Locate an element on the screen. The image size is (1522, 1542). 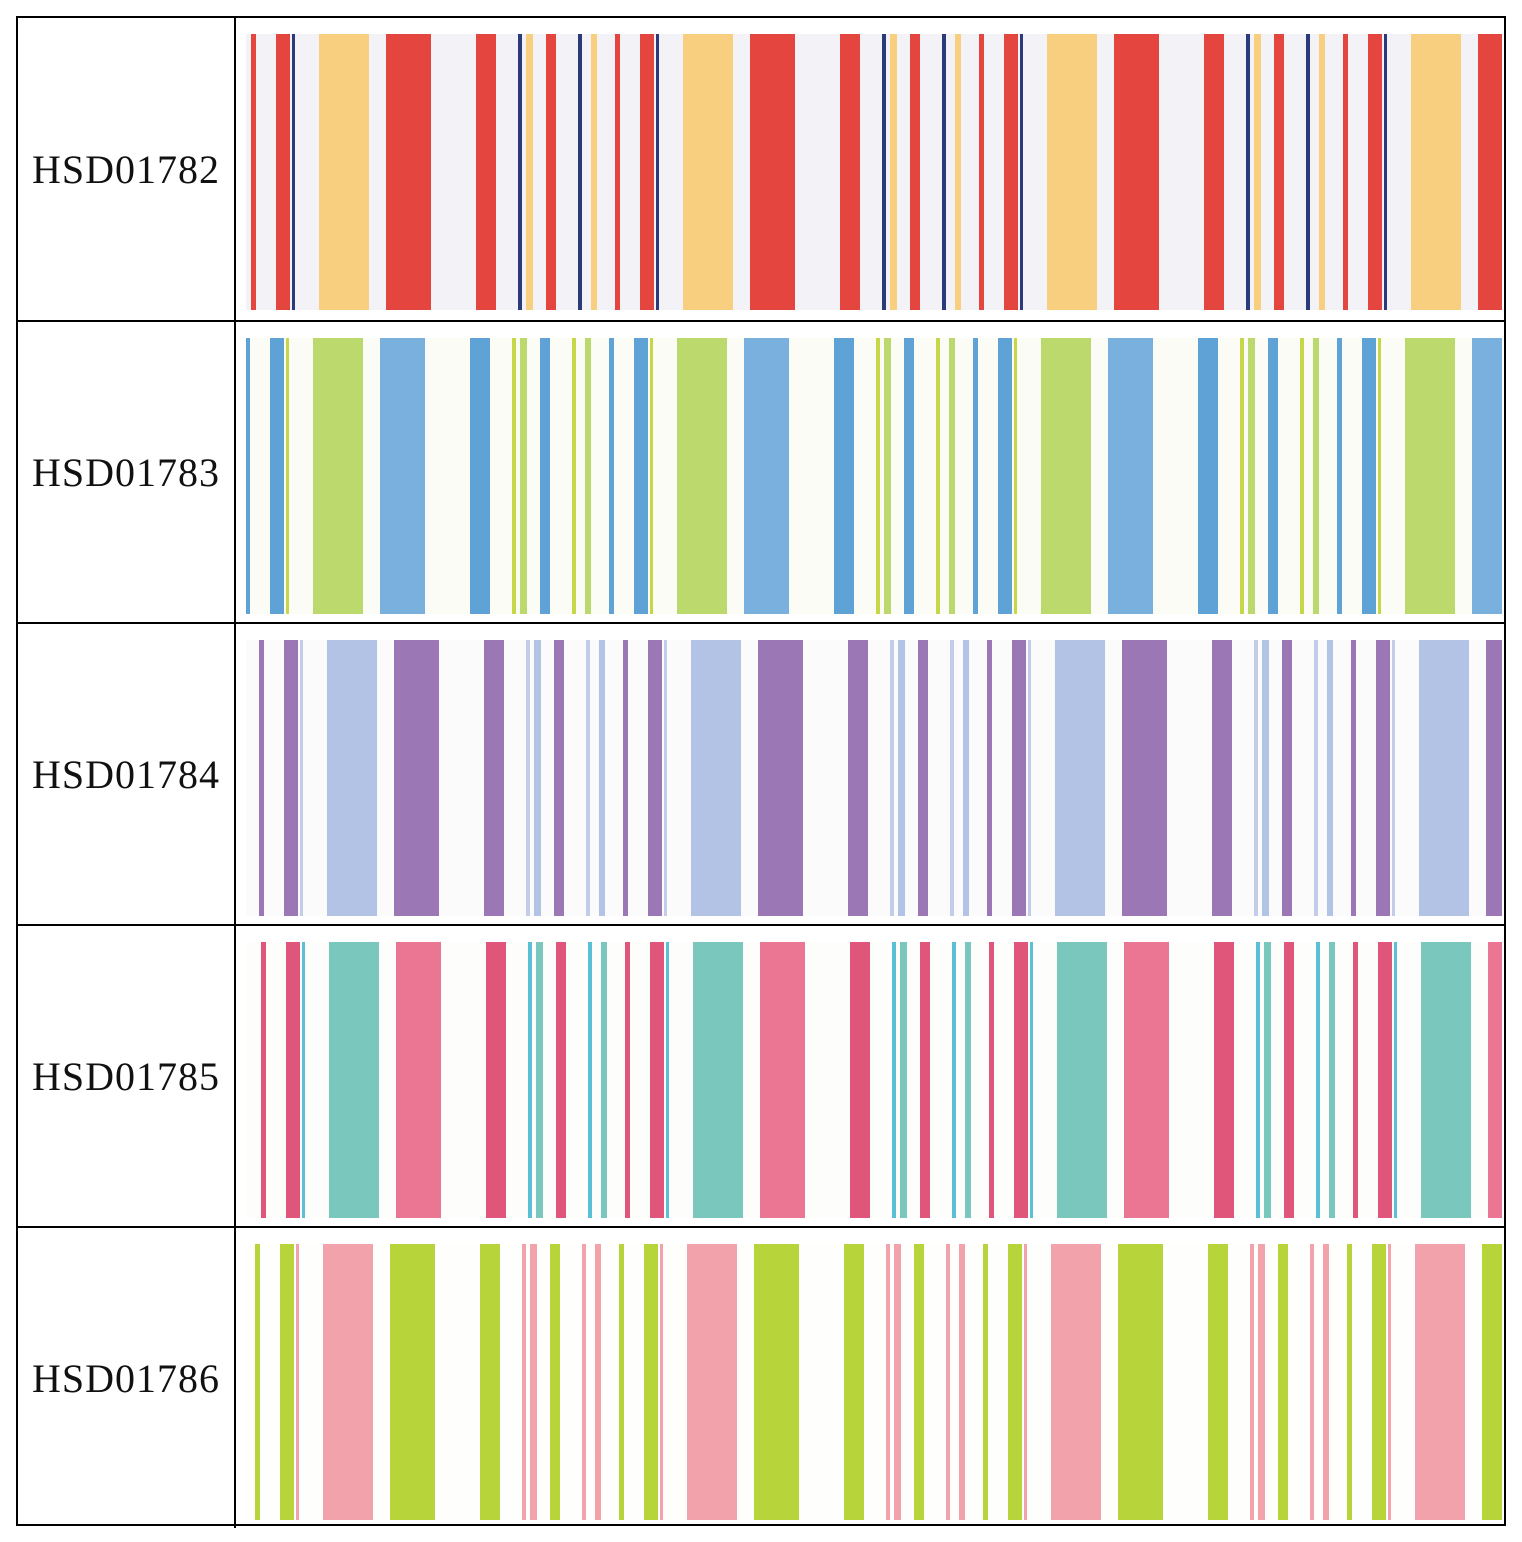
product-code: HSD01785 is located at coordinates (127, 1076).